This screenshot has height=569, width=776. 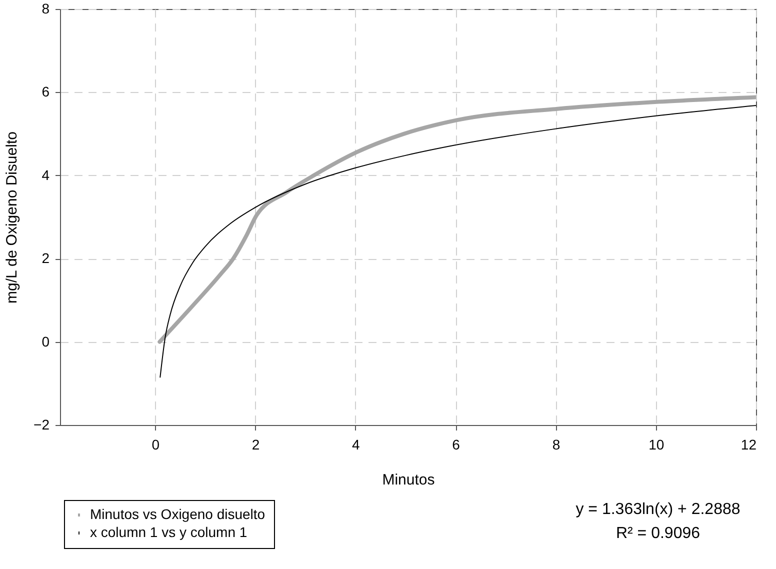 What do you see at coordinates (178, 514) in the screenshot?
I see `legend-label: Minutos vs Oxigeno disuelto` at bounding box center [178, 514].